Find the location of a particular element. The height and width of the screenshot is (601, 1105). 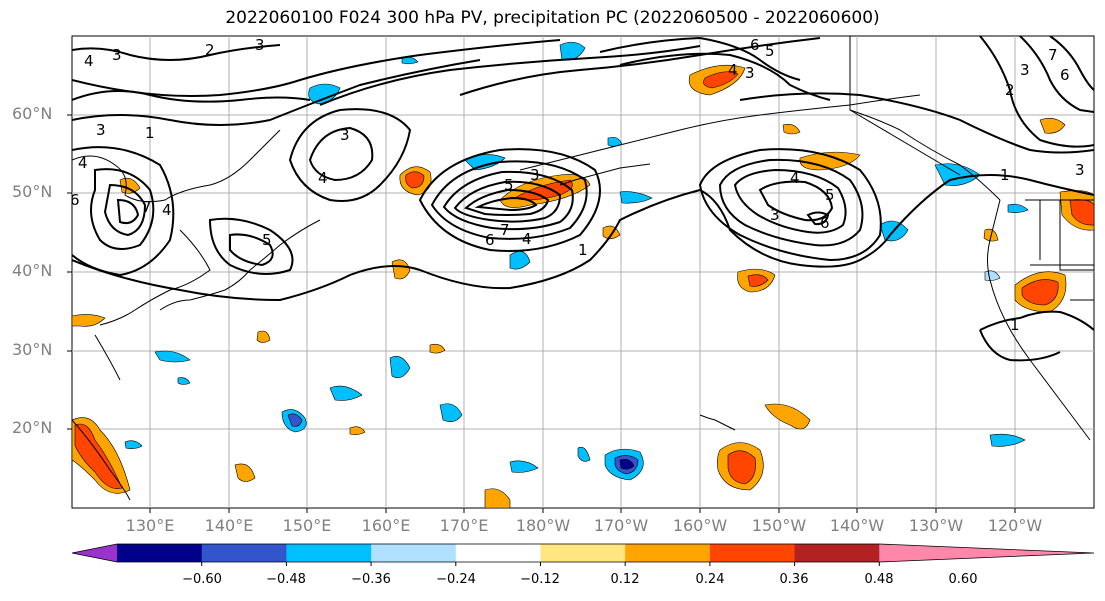

lon-label: 140°W is located at coordinates (857, 525).